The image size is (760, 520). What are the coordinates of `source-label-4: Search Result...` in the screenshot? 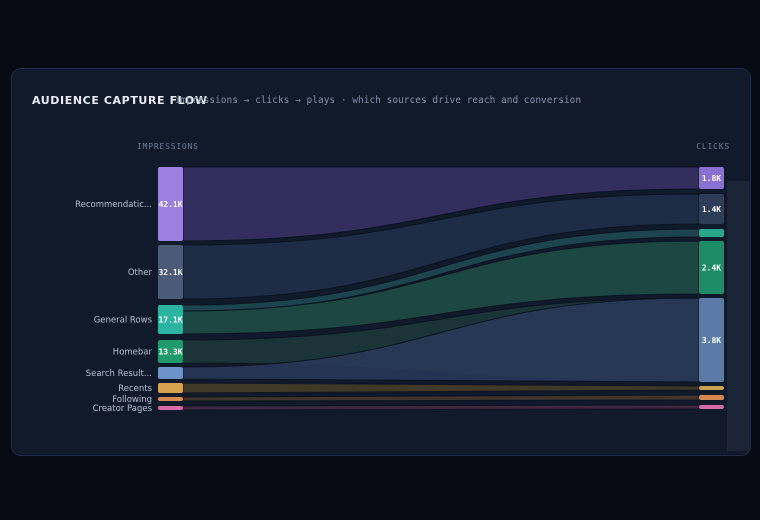 It's located at (119, 374).